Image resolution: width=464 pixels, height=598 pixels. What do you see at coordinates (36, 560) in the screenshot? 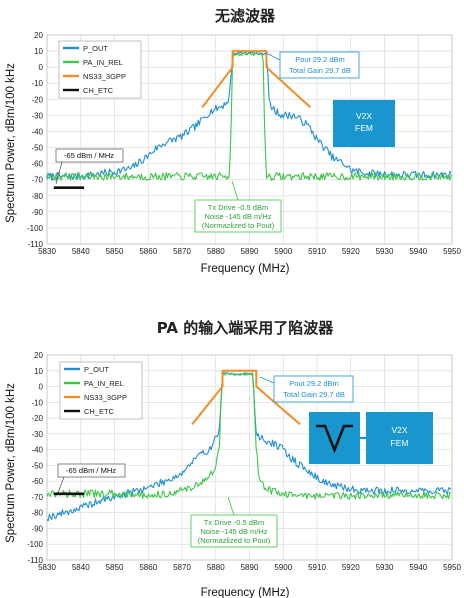
I see `y-tick-label: -110` at bounding box center [36, 560].